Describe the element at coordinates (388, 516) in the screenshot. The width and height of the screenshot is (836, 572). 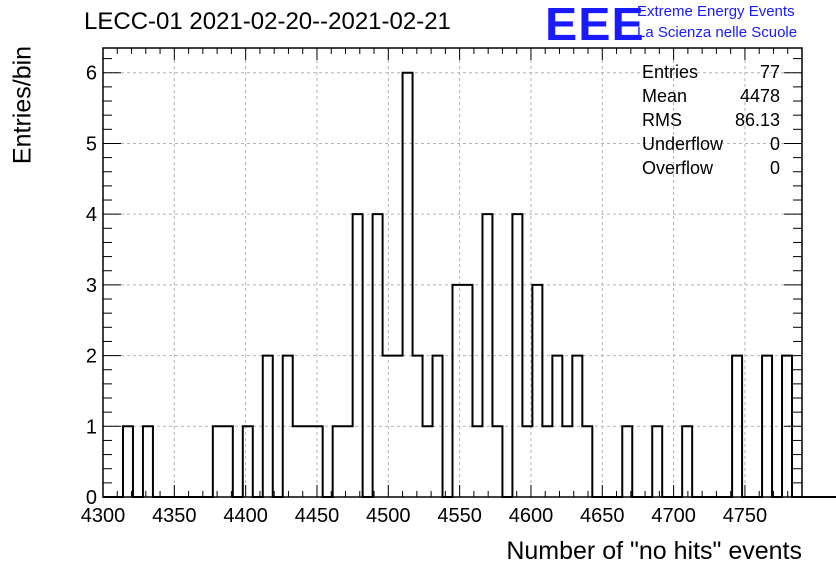
I see `x-tick-label: 4500` at that location.